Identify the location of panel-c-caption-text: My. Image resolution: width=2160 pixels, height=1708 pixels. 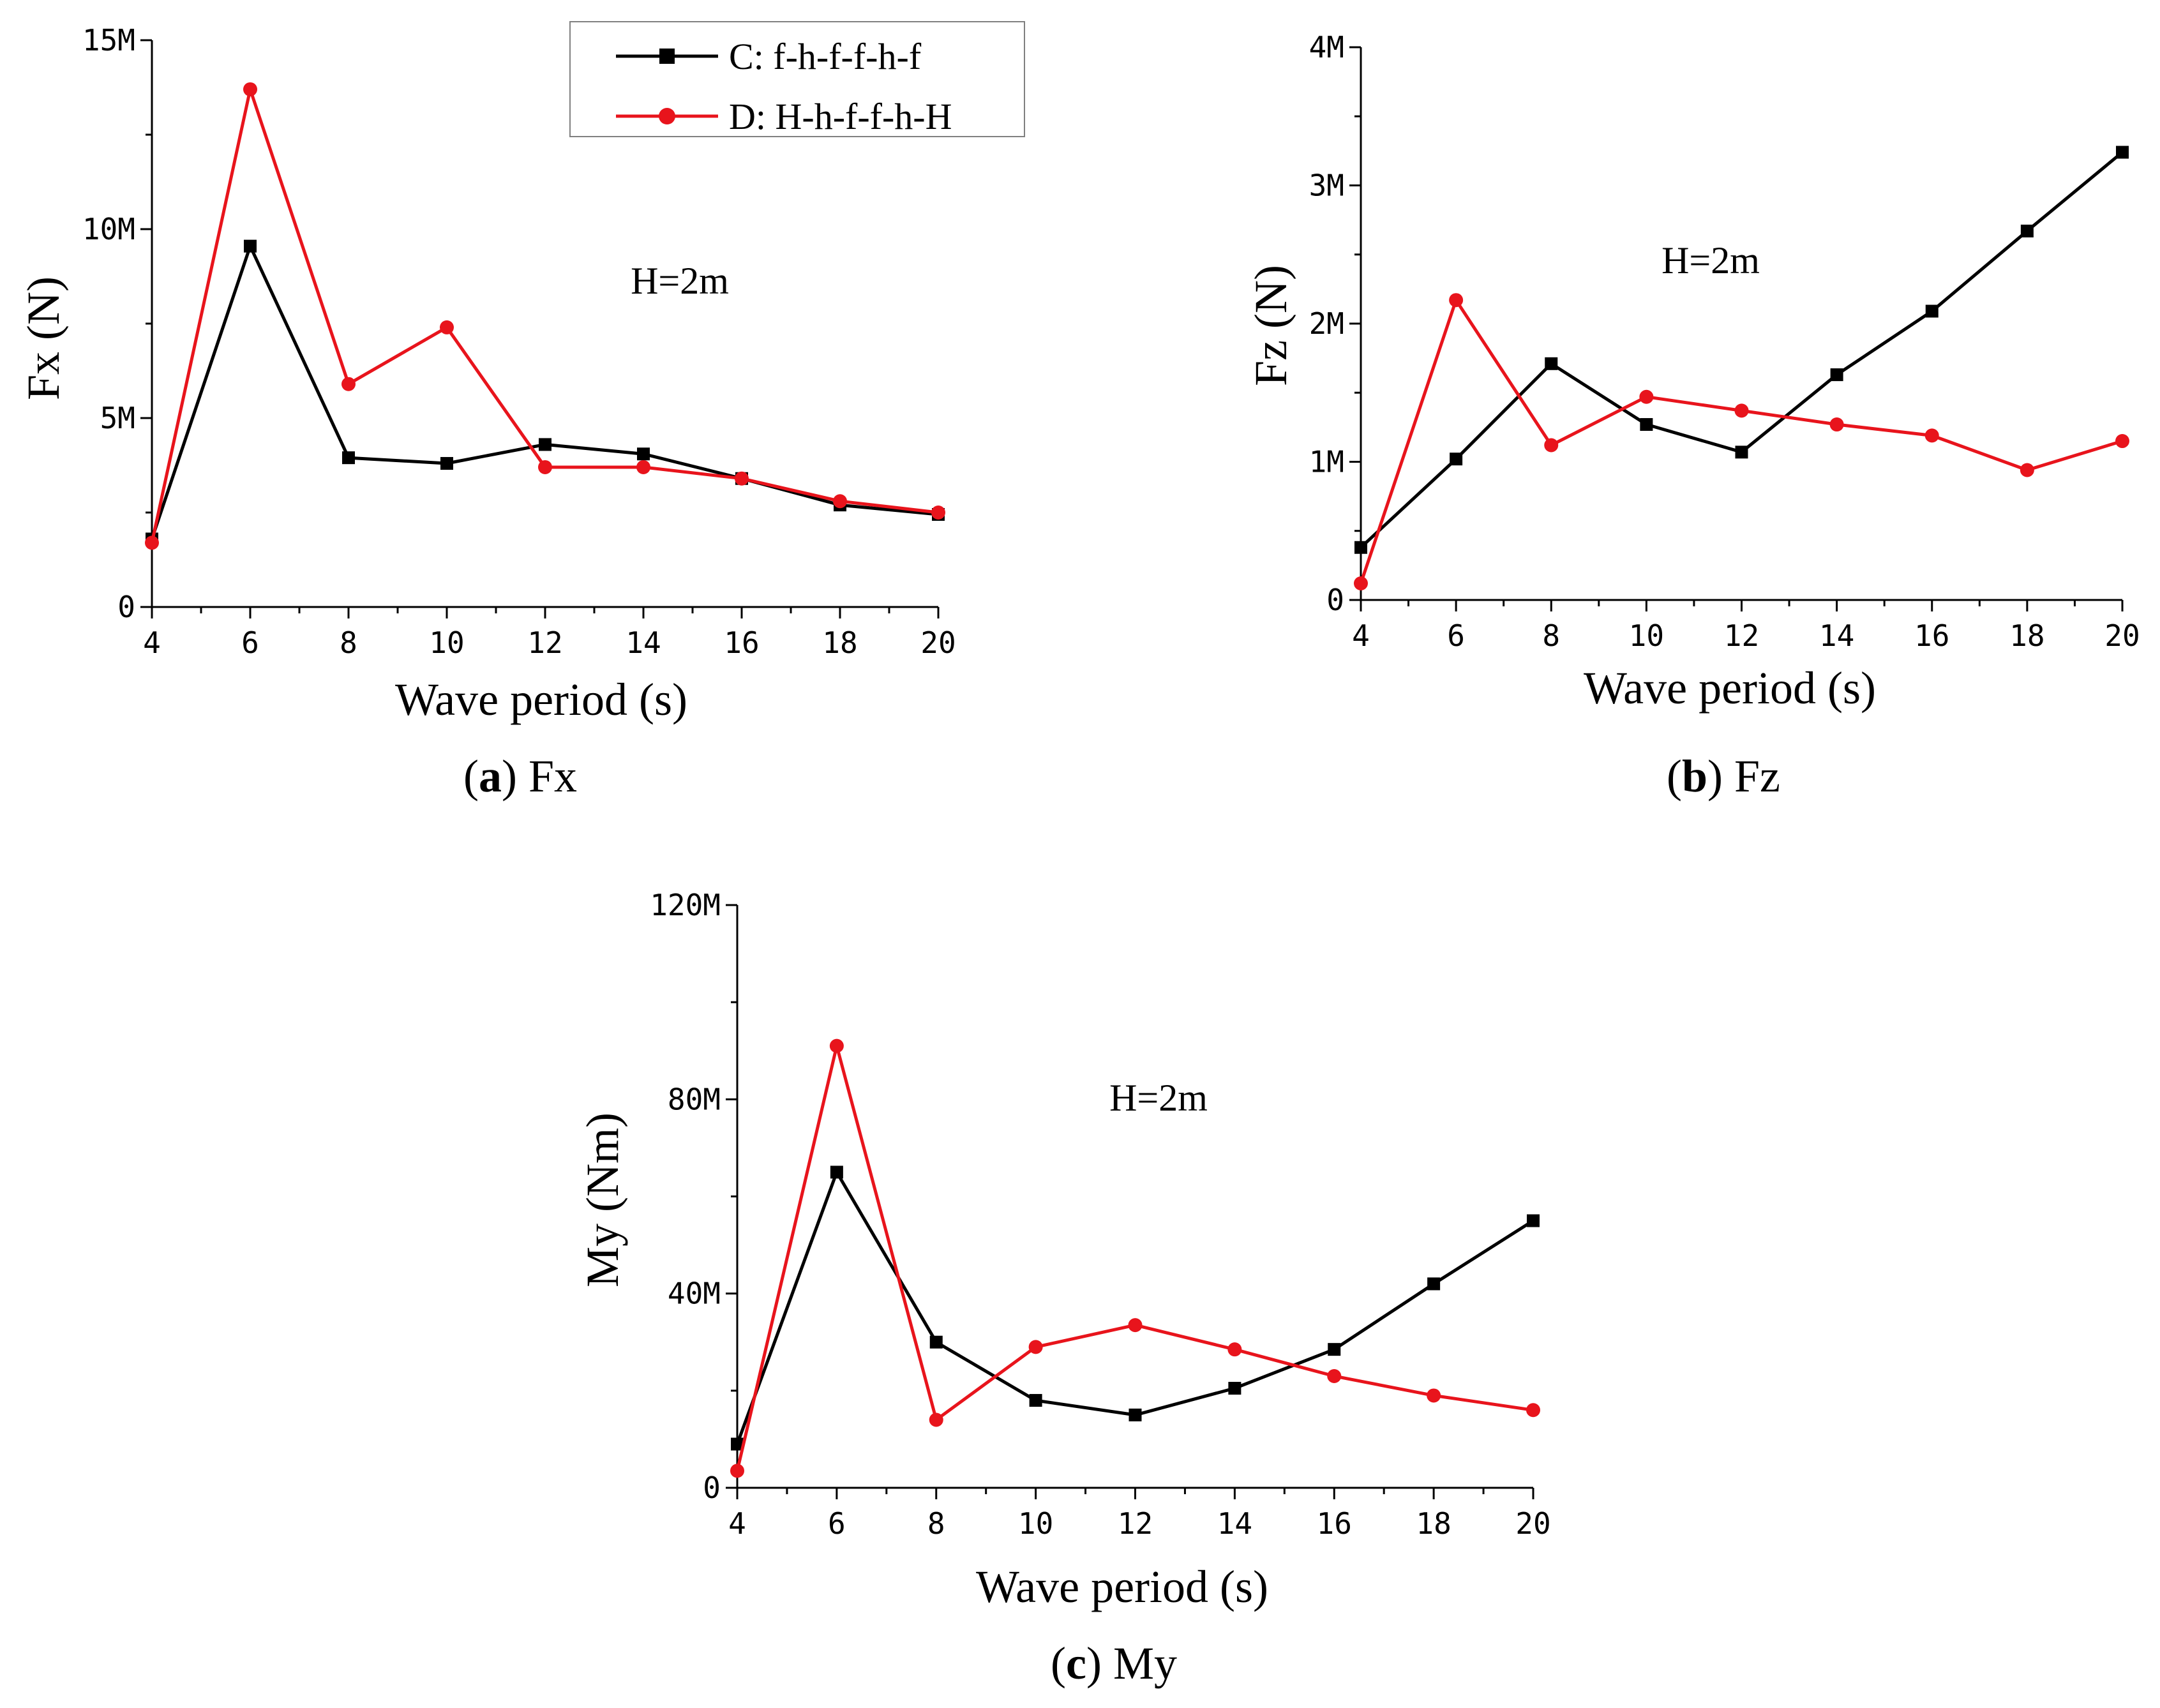
(1145, 1663).